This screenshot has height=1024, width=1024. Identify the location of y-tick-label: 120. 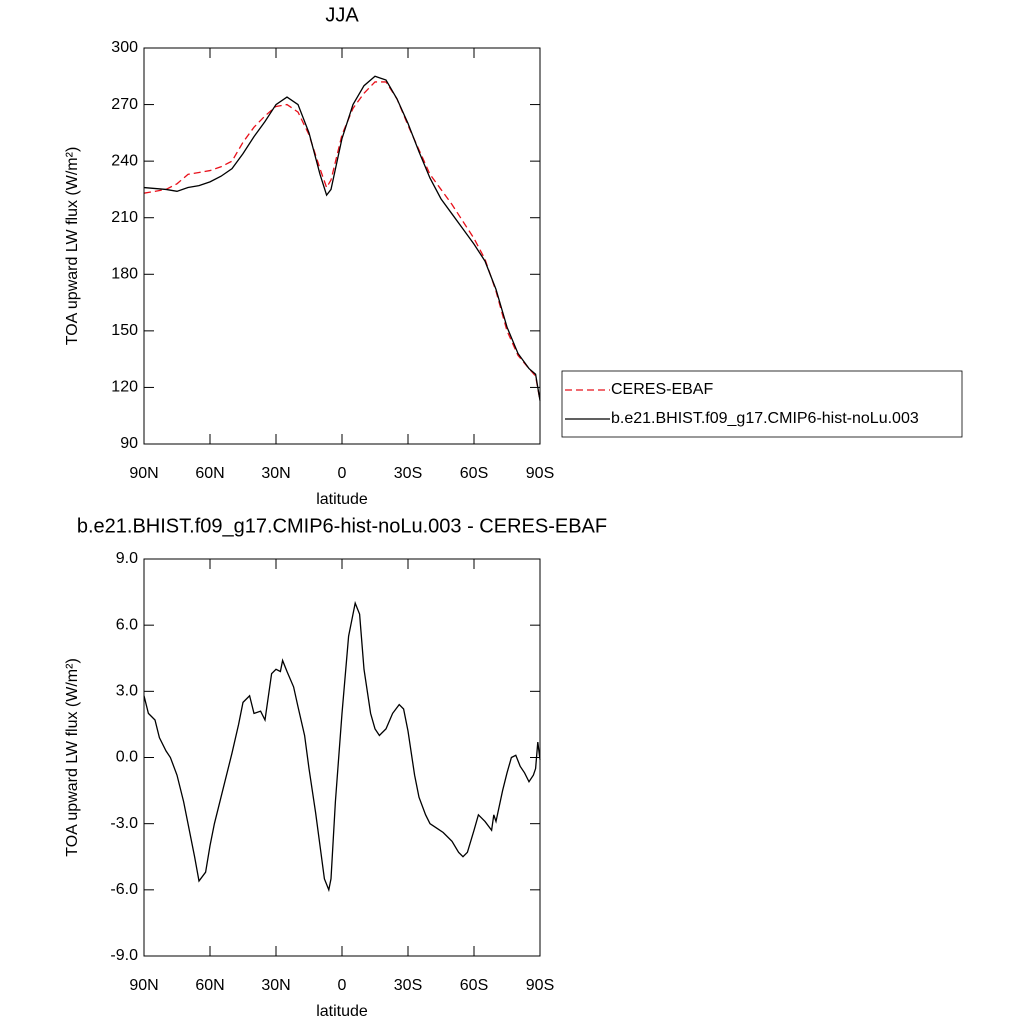
(124, 387).